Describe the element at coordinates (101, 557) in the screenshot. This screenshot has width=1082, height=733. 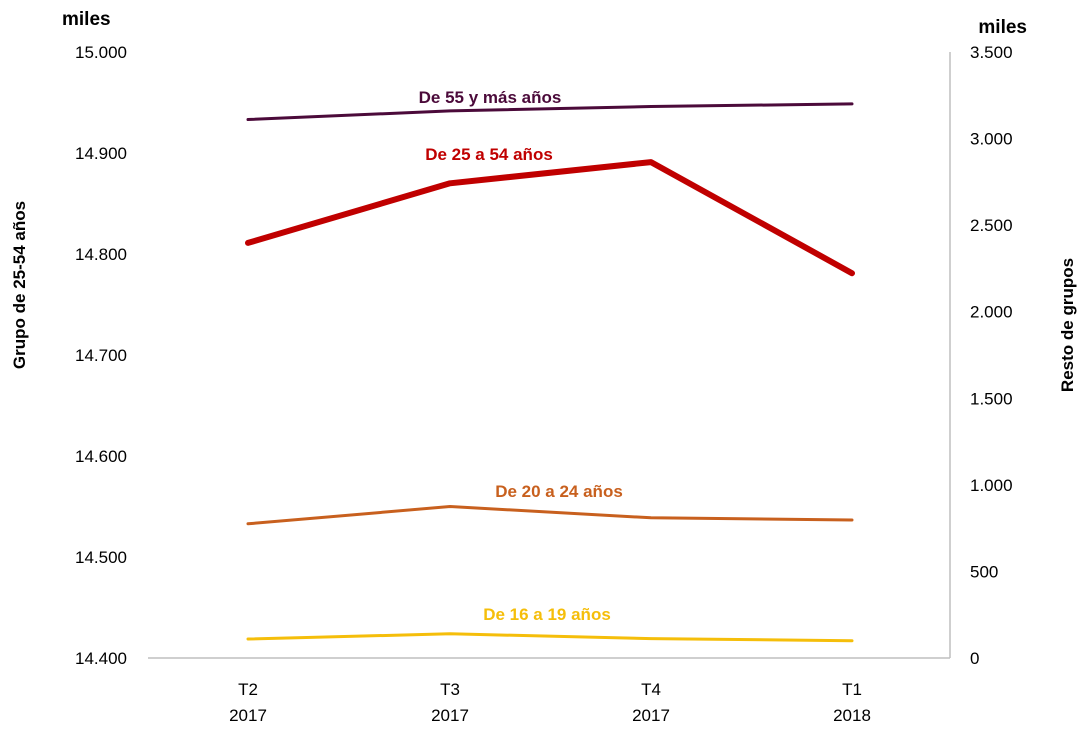
I see `left-tick-label: 14.500` at that location.